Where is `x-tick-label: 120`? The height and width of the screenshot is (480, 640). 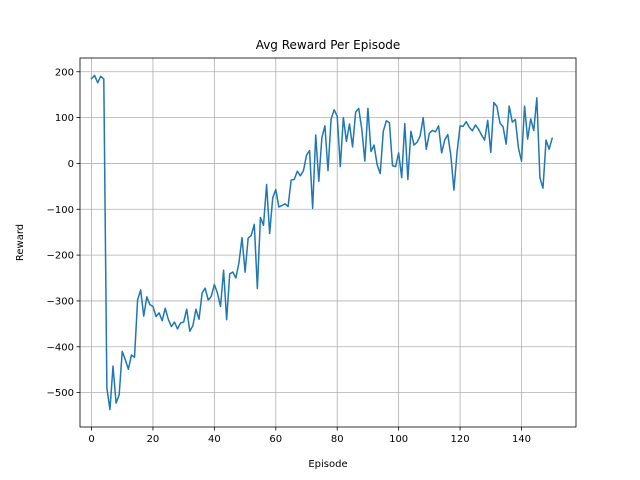
x-tick-label: 120 is located at coordinates (460, 439).